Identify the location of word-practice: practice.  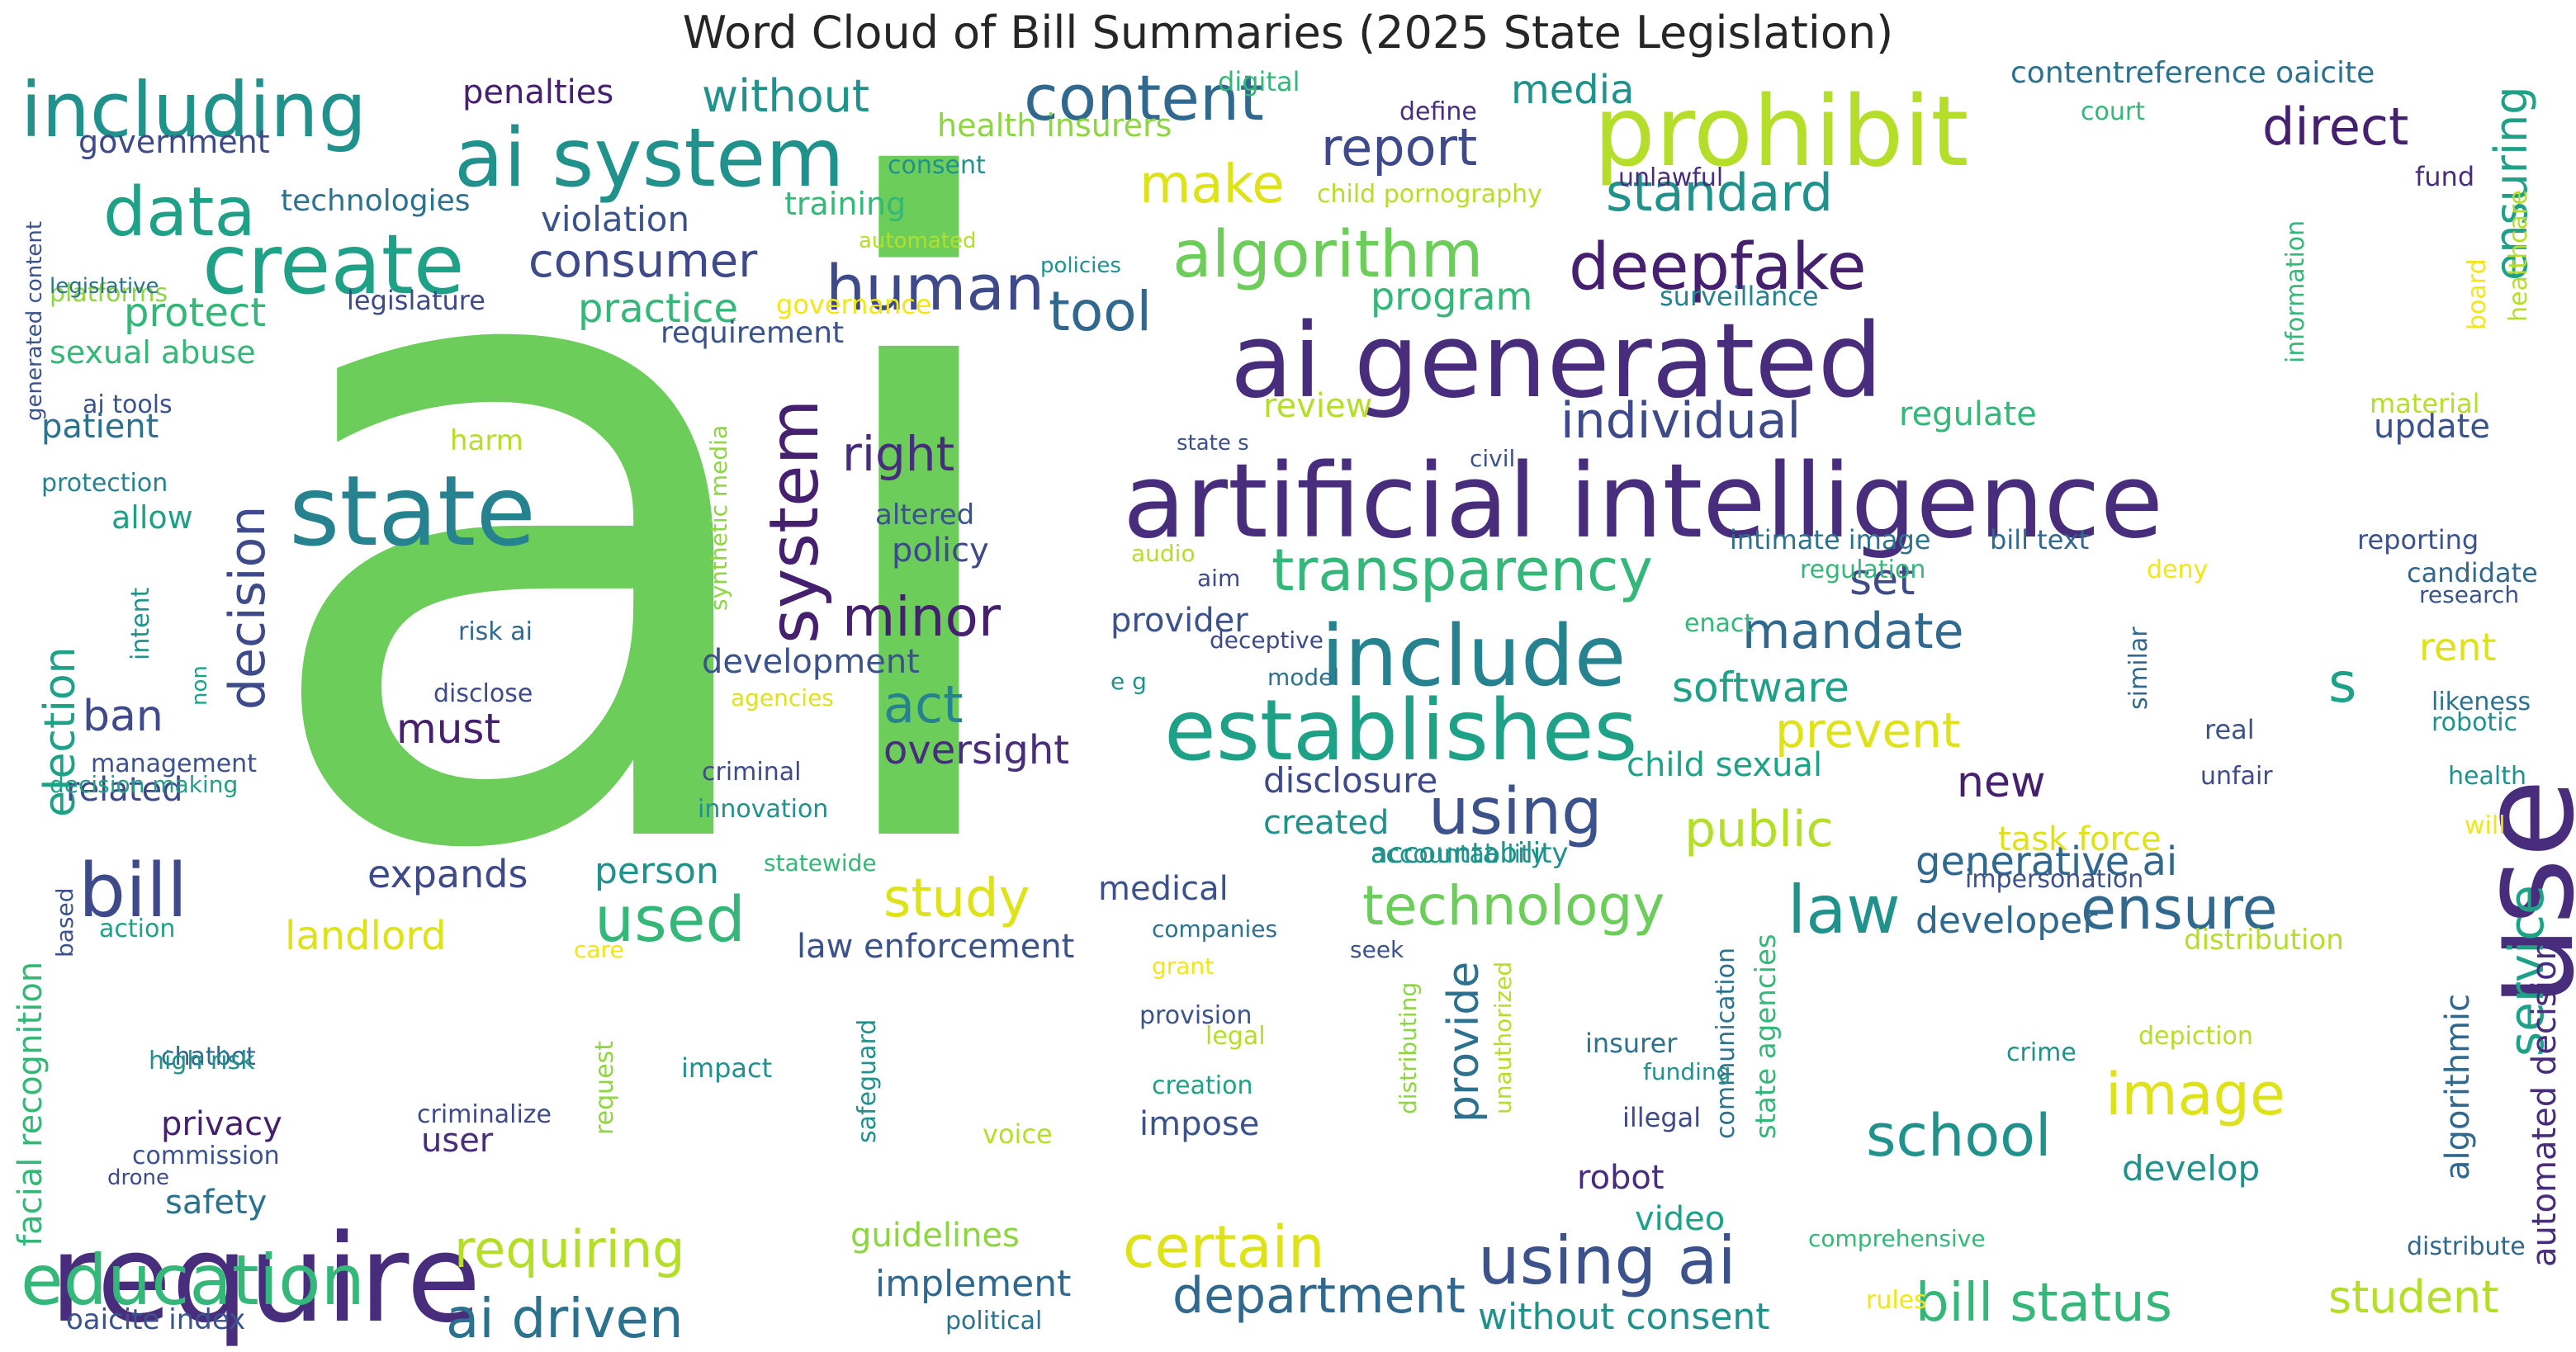
(658, 309).